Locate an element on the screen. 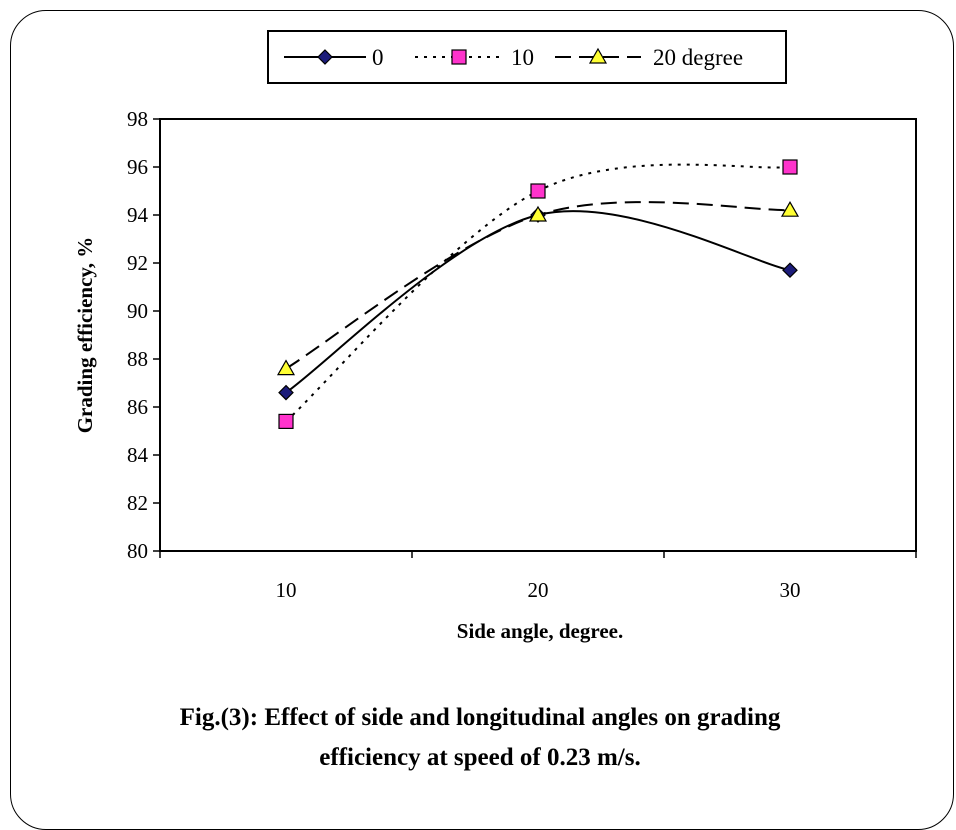 This screenshot has height=830, width=956. y-tick-label: 94 is located at coordinates (138, 215).